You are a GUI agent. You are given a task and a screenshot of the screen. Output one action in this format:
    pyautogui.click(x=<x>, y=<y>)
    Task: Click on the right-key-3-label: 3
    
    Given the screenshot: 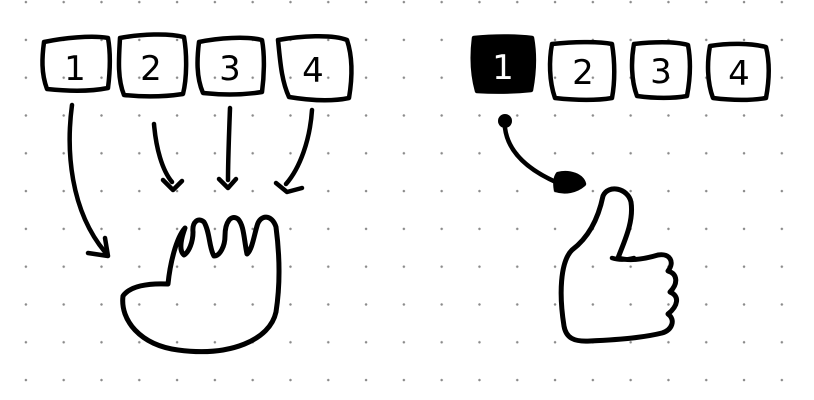 What is the action you would take?
    pyautogui.click(x=661, y=72)
    